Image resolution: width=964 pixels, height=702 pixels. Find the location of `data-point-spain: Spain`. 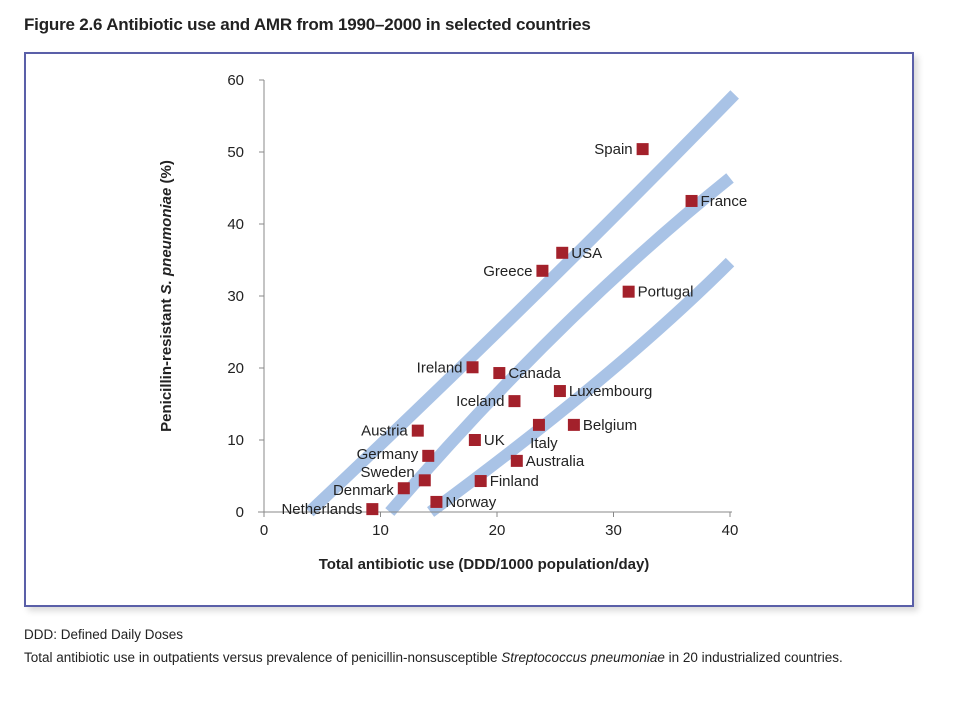

data-point-spain: Spain is located at coordinates (621, 149).